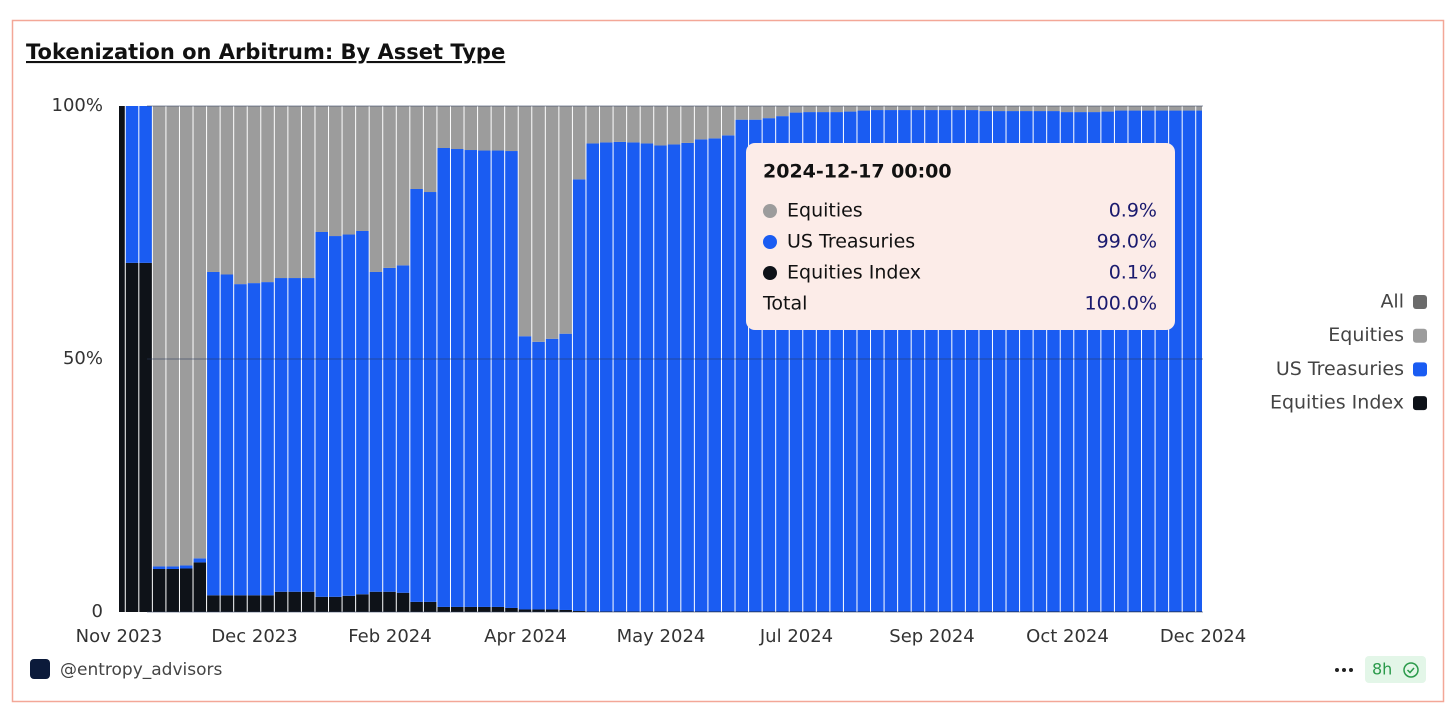 This screenshot has width=1456, height=716. Describe the element at coordinates (825, 211) in the screenshot. I see `tooltip-name: Equities` at that location.